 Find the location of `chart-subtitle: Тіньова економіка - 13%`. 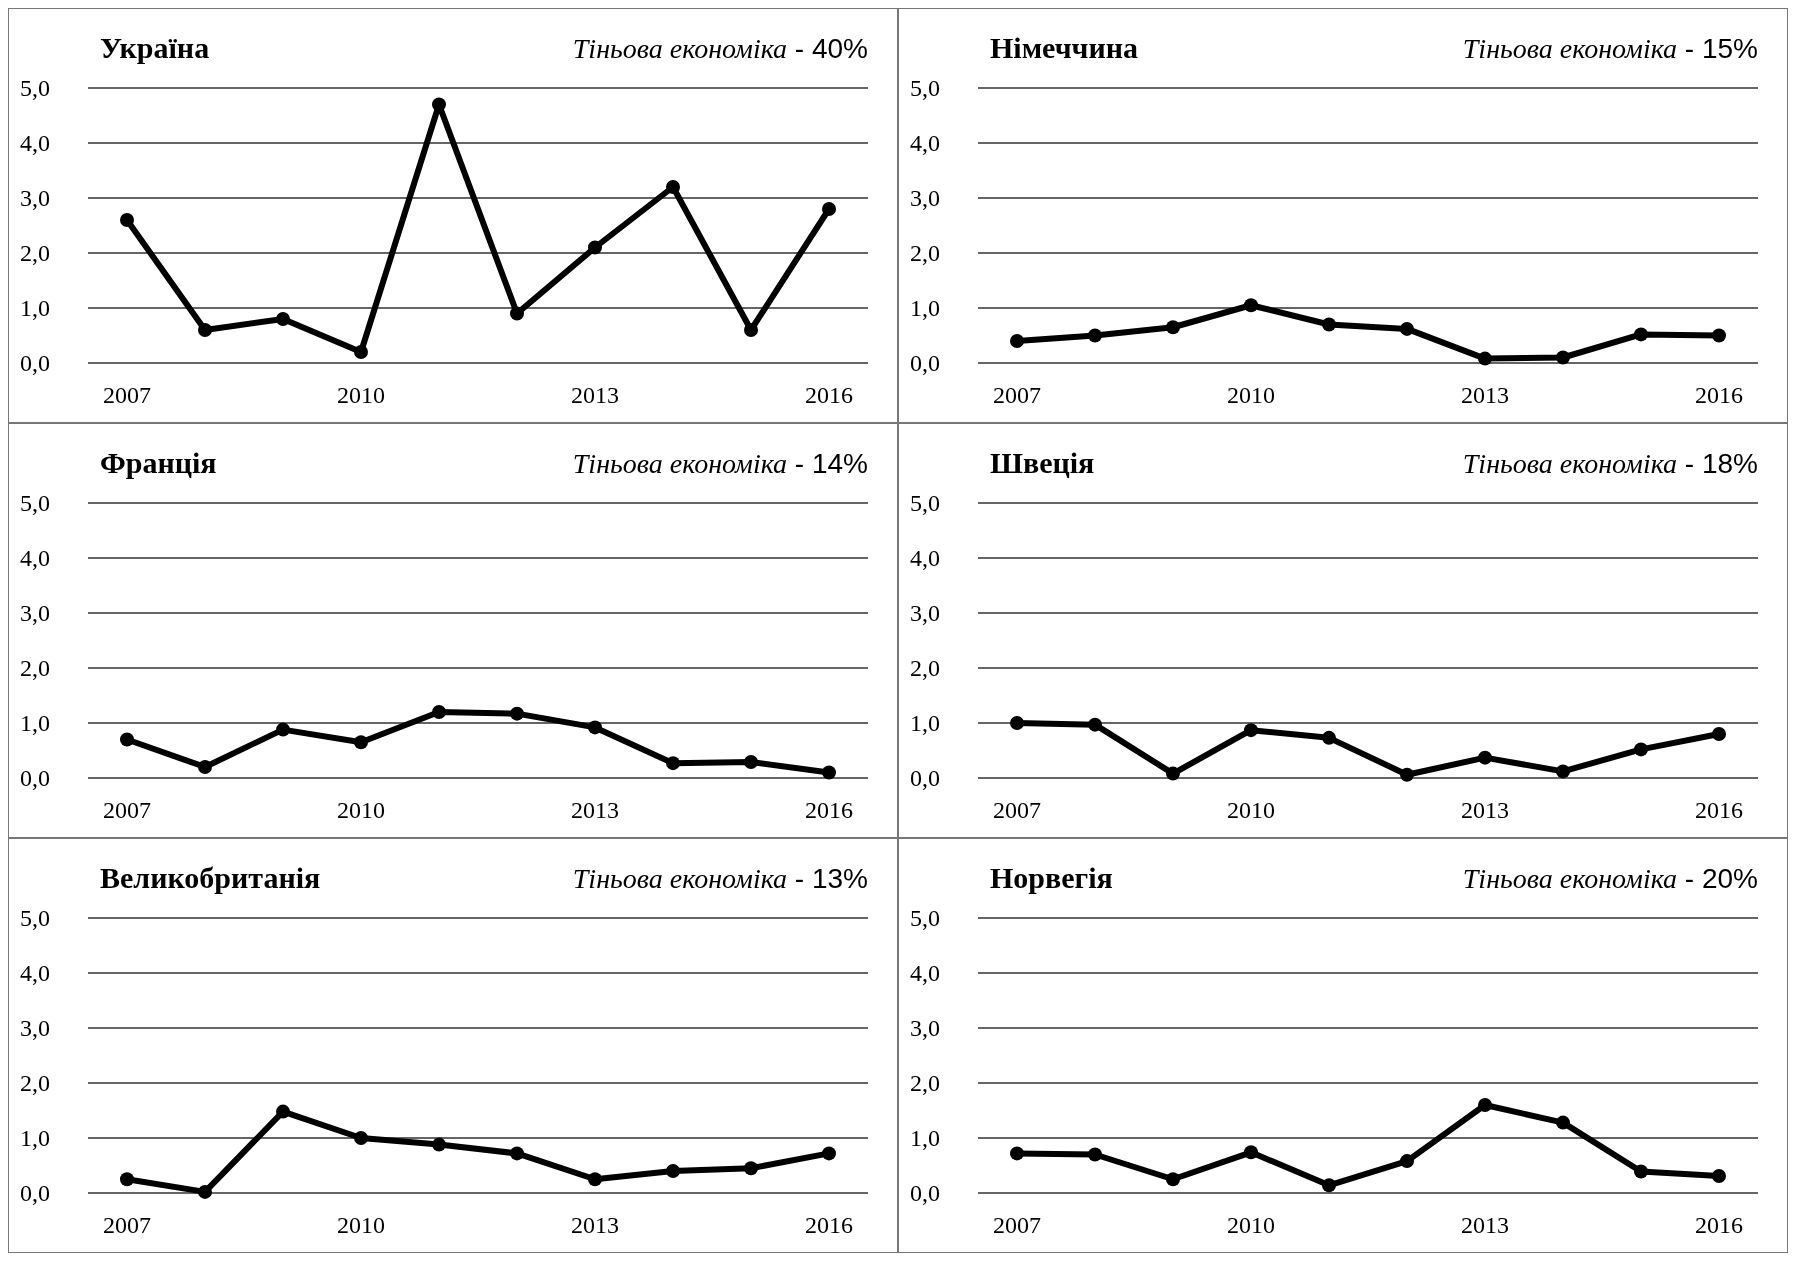

chart-subtitle: Тіньова економіка - 13% is located at coordinates (720, 878).